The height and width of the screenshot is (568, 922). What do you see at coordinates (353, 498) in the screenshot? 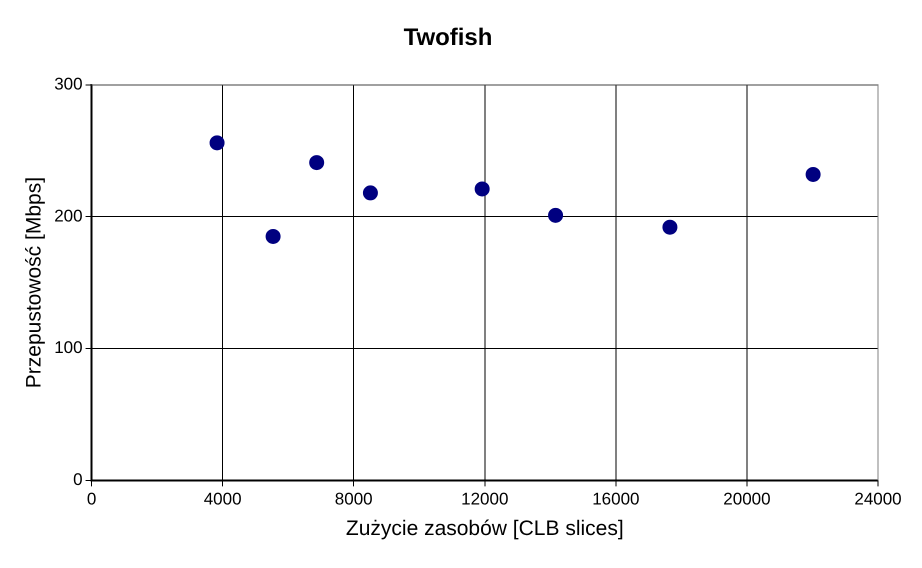
I see `x-tick-label: 8000` at bounding box center [353, 498].